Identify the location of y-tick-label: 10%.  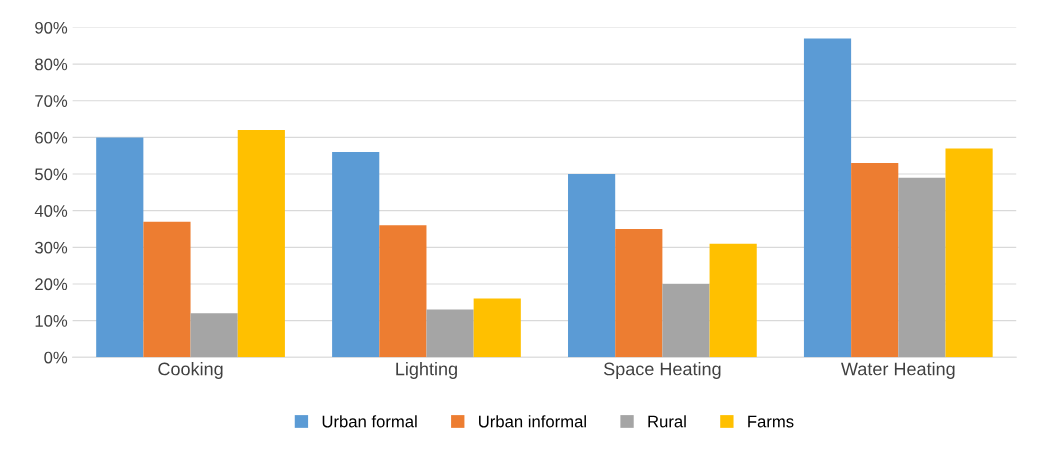
(51, 321).